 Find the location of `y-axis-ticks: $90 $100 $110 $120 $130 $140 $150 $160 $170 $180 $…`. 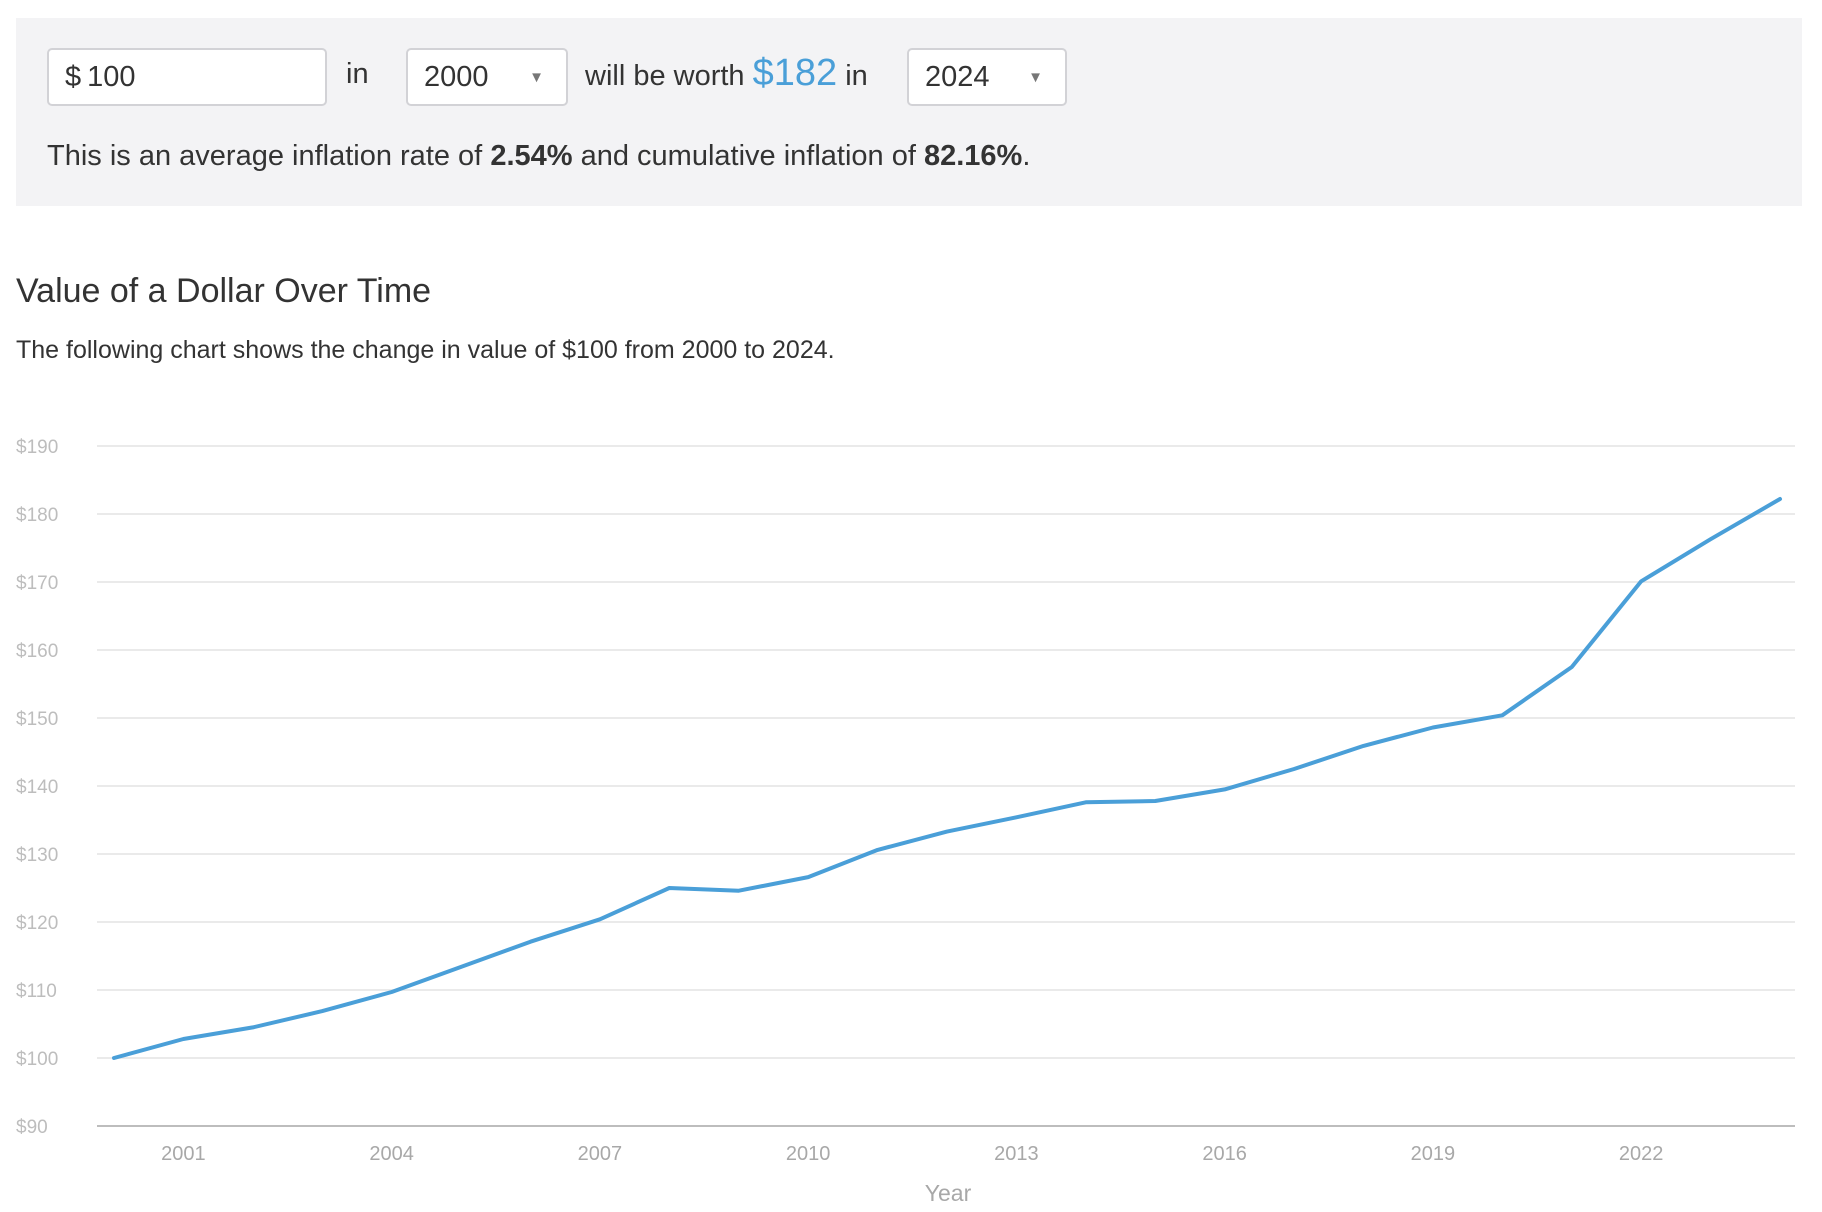

y-axis-ticks: $90 $100 $110 $120 $130 $140 $150 $160 $170 $180 $… is located at coordinates (37, 787).